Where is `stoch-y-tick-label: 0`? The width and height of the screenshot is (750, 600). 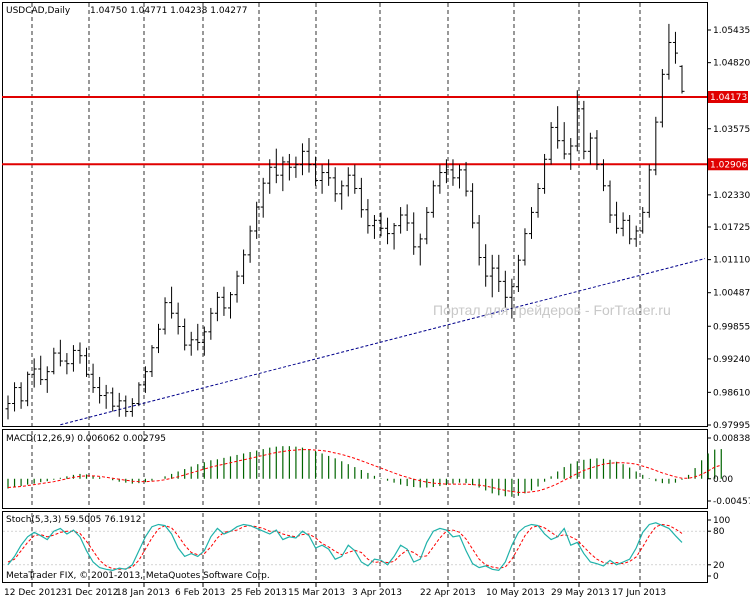 stoch-y-tick-label: 0 is located at coordinates (716, 577).